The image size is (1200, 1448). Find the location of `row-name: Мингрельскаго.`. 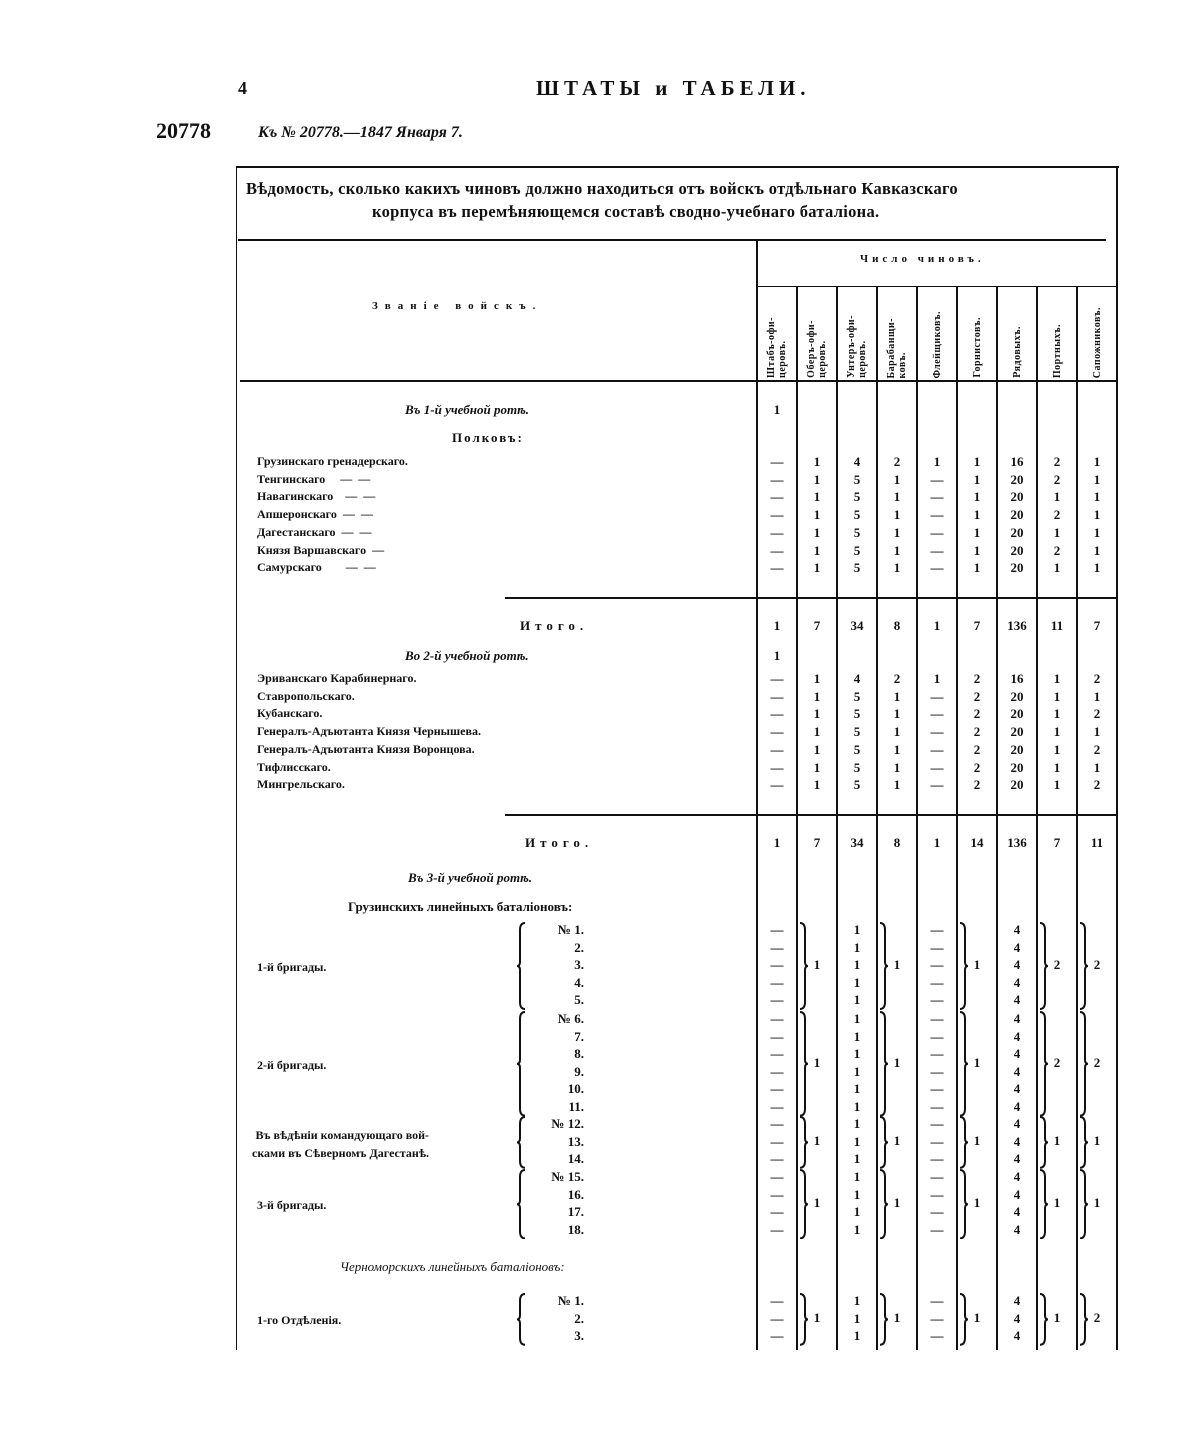

row-name: Мингрельскаго. is located at coordinates (301, 784).